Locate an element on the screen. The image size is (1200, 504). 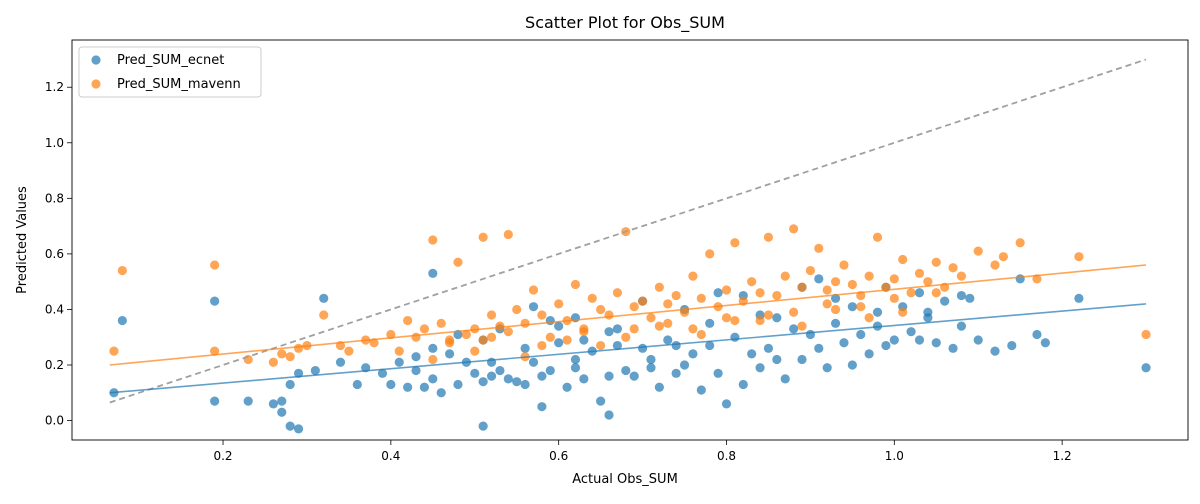
x-tick-label: 1.2 is located at coordinates (1062, 456).